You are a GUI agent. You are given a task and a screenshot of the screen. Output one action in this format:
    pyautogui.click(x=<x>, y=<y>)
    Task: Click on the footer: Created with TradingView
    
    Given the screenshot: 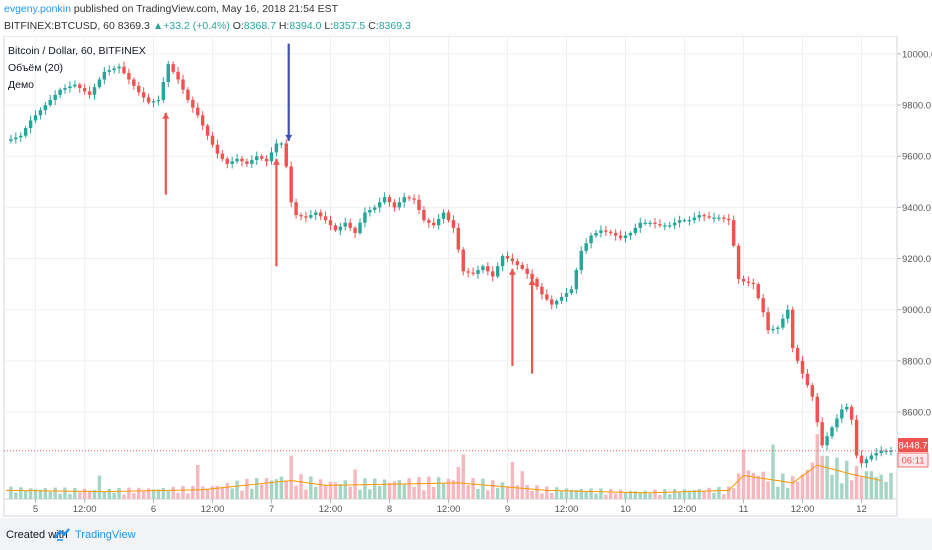 What is the action you would take?
    pyautogui.click(x=466, y=534)
    